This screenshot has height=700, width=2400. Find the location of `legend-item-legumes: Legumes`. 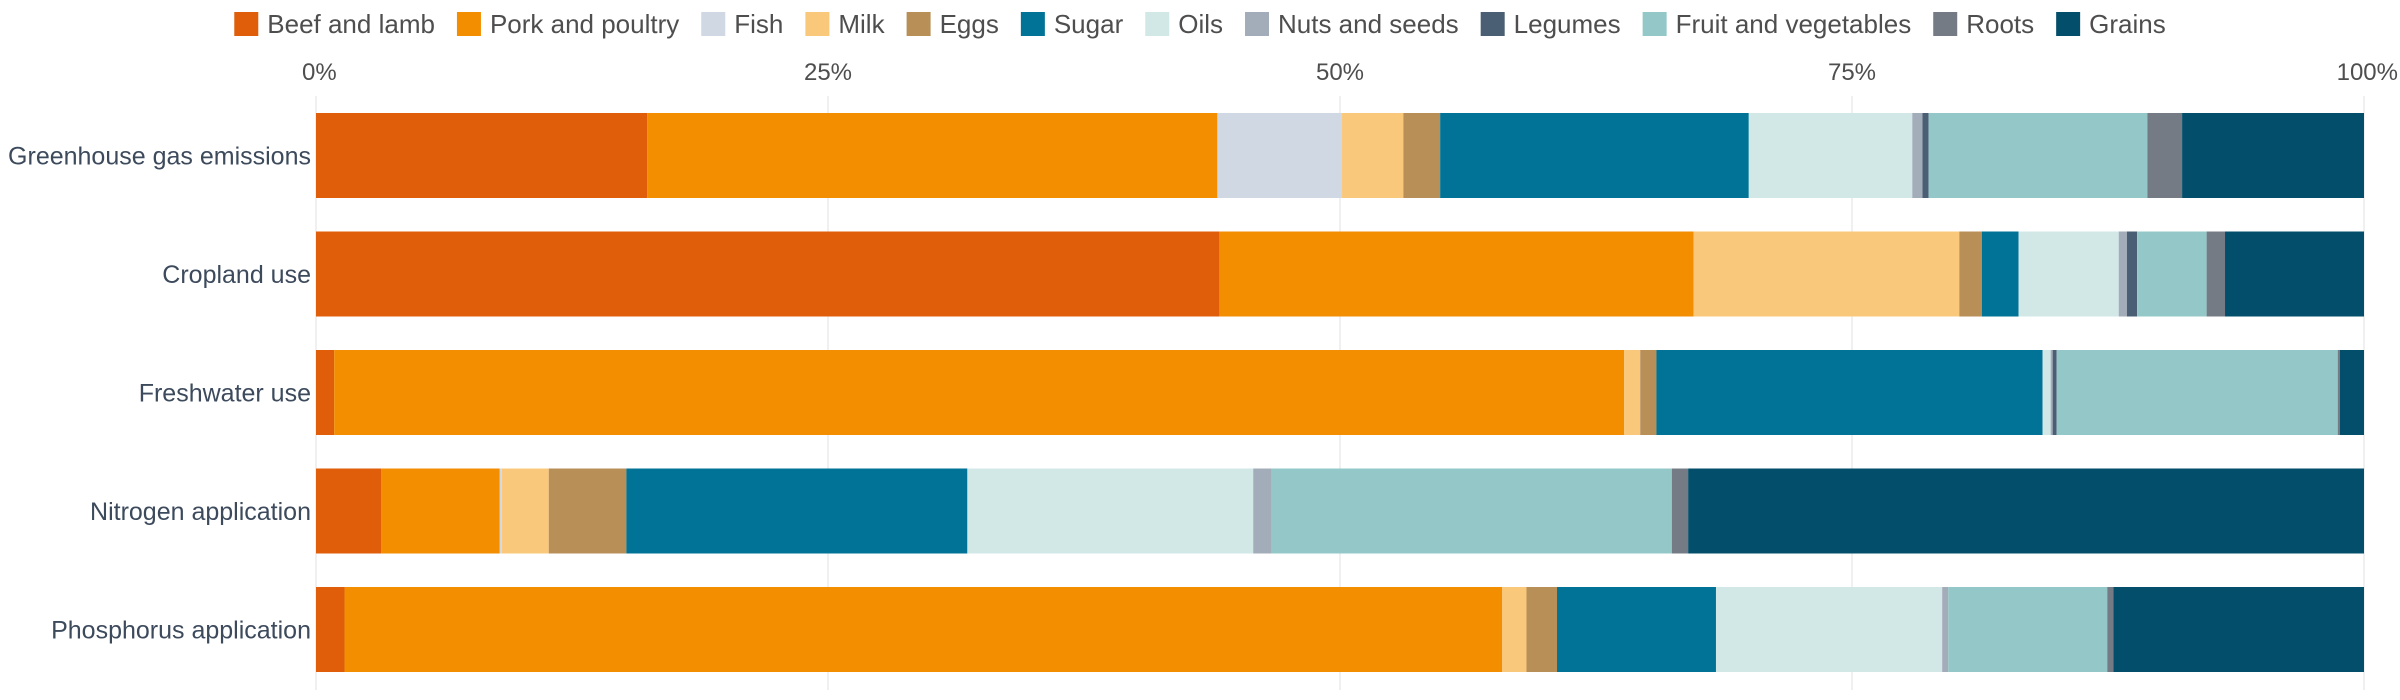

legend-item-legumes: Legumes is located at coordinates (1550, 24).